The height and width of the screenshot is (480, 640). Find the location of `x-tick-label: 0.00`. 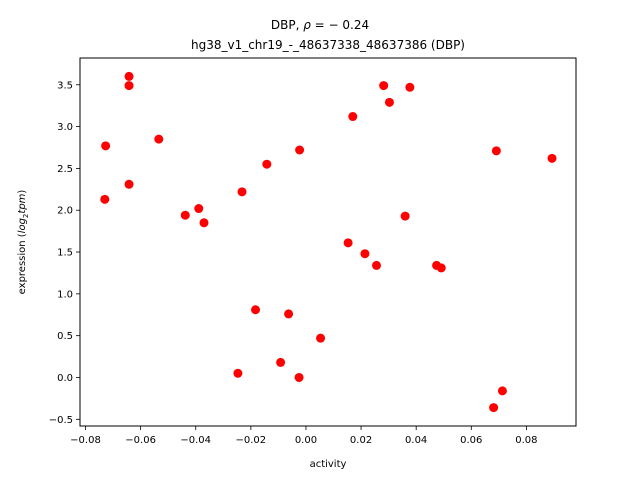

x-tick-label: 0.00 is located at coordinates (306, 440).